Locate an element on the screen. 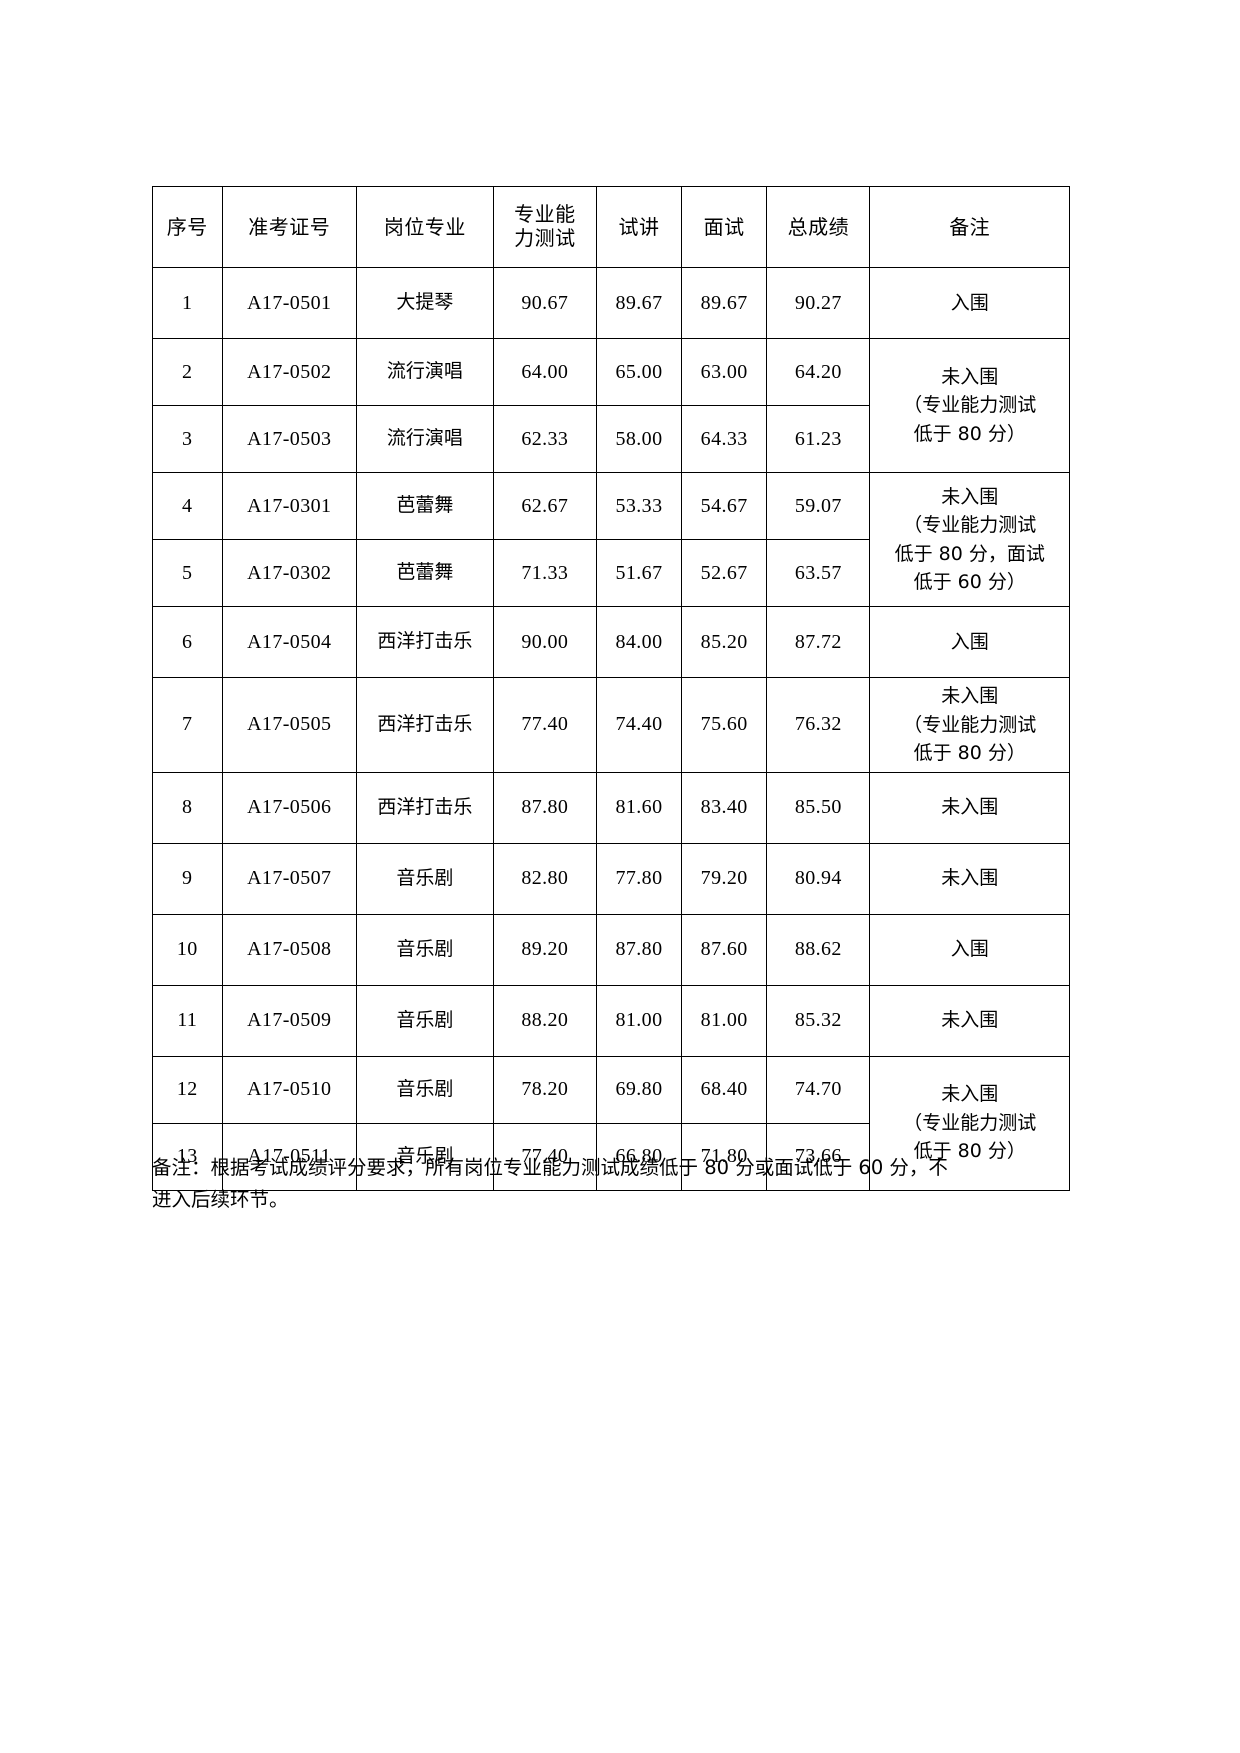 This screenshot has width=1240, height=1753. cell-seq: 7 is located at coordinates (187, 725).